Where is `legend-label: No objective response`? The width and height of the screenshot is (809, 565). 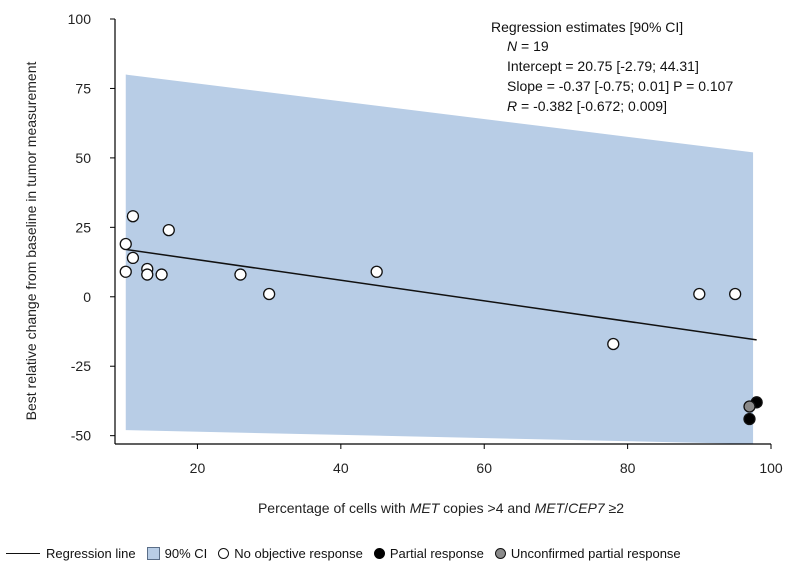 legend-label: No objective response is located at coordinates (298, 553).